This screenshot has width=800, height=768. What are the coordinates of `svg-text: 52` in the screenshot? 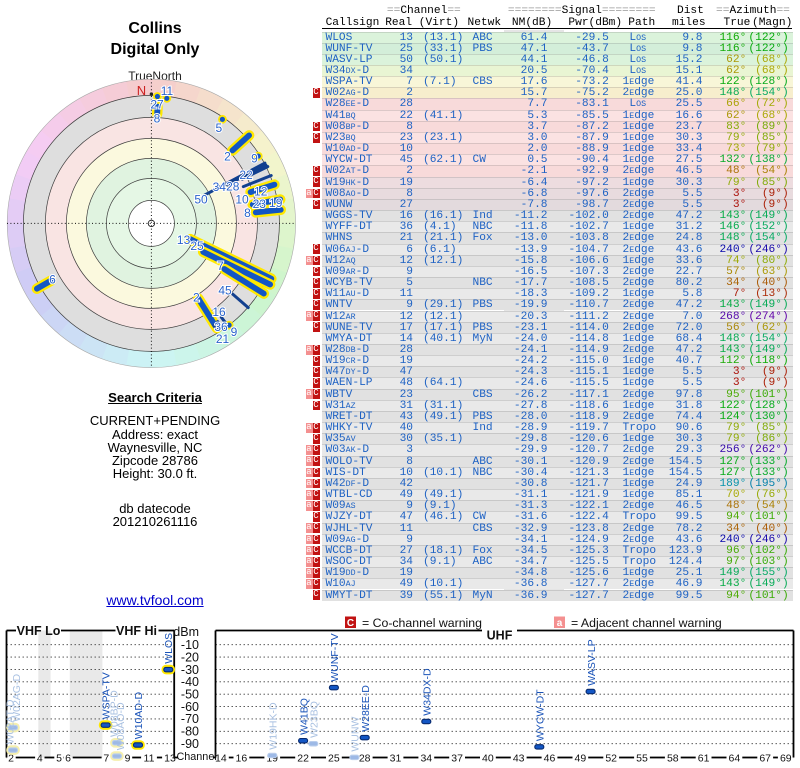 It's located at (611, 758).